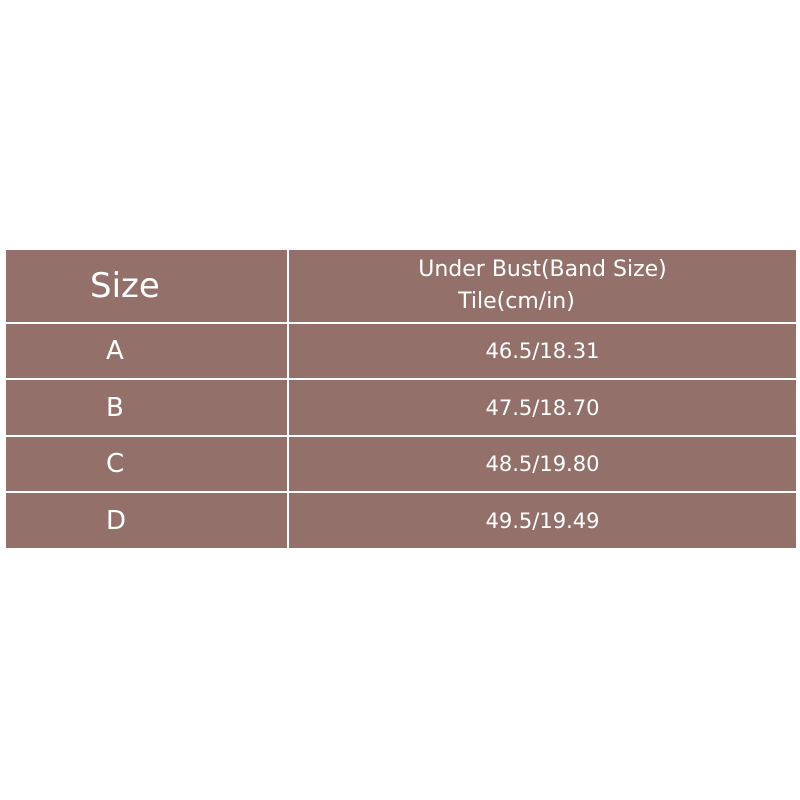  I want to click on table-cell: C, so click(146, 464).